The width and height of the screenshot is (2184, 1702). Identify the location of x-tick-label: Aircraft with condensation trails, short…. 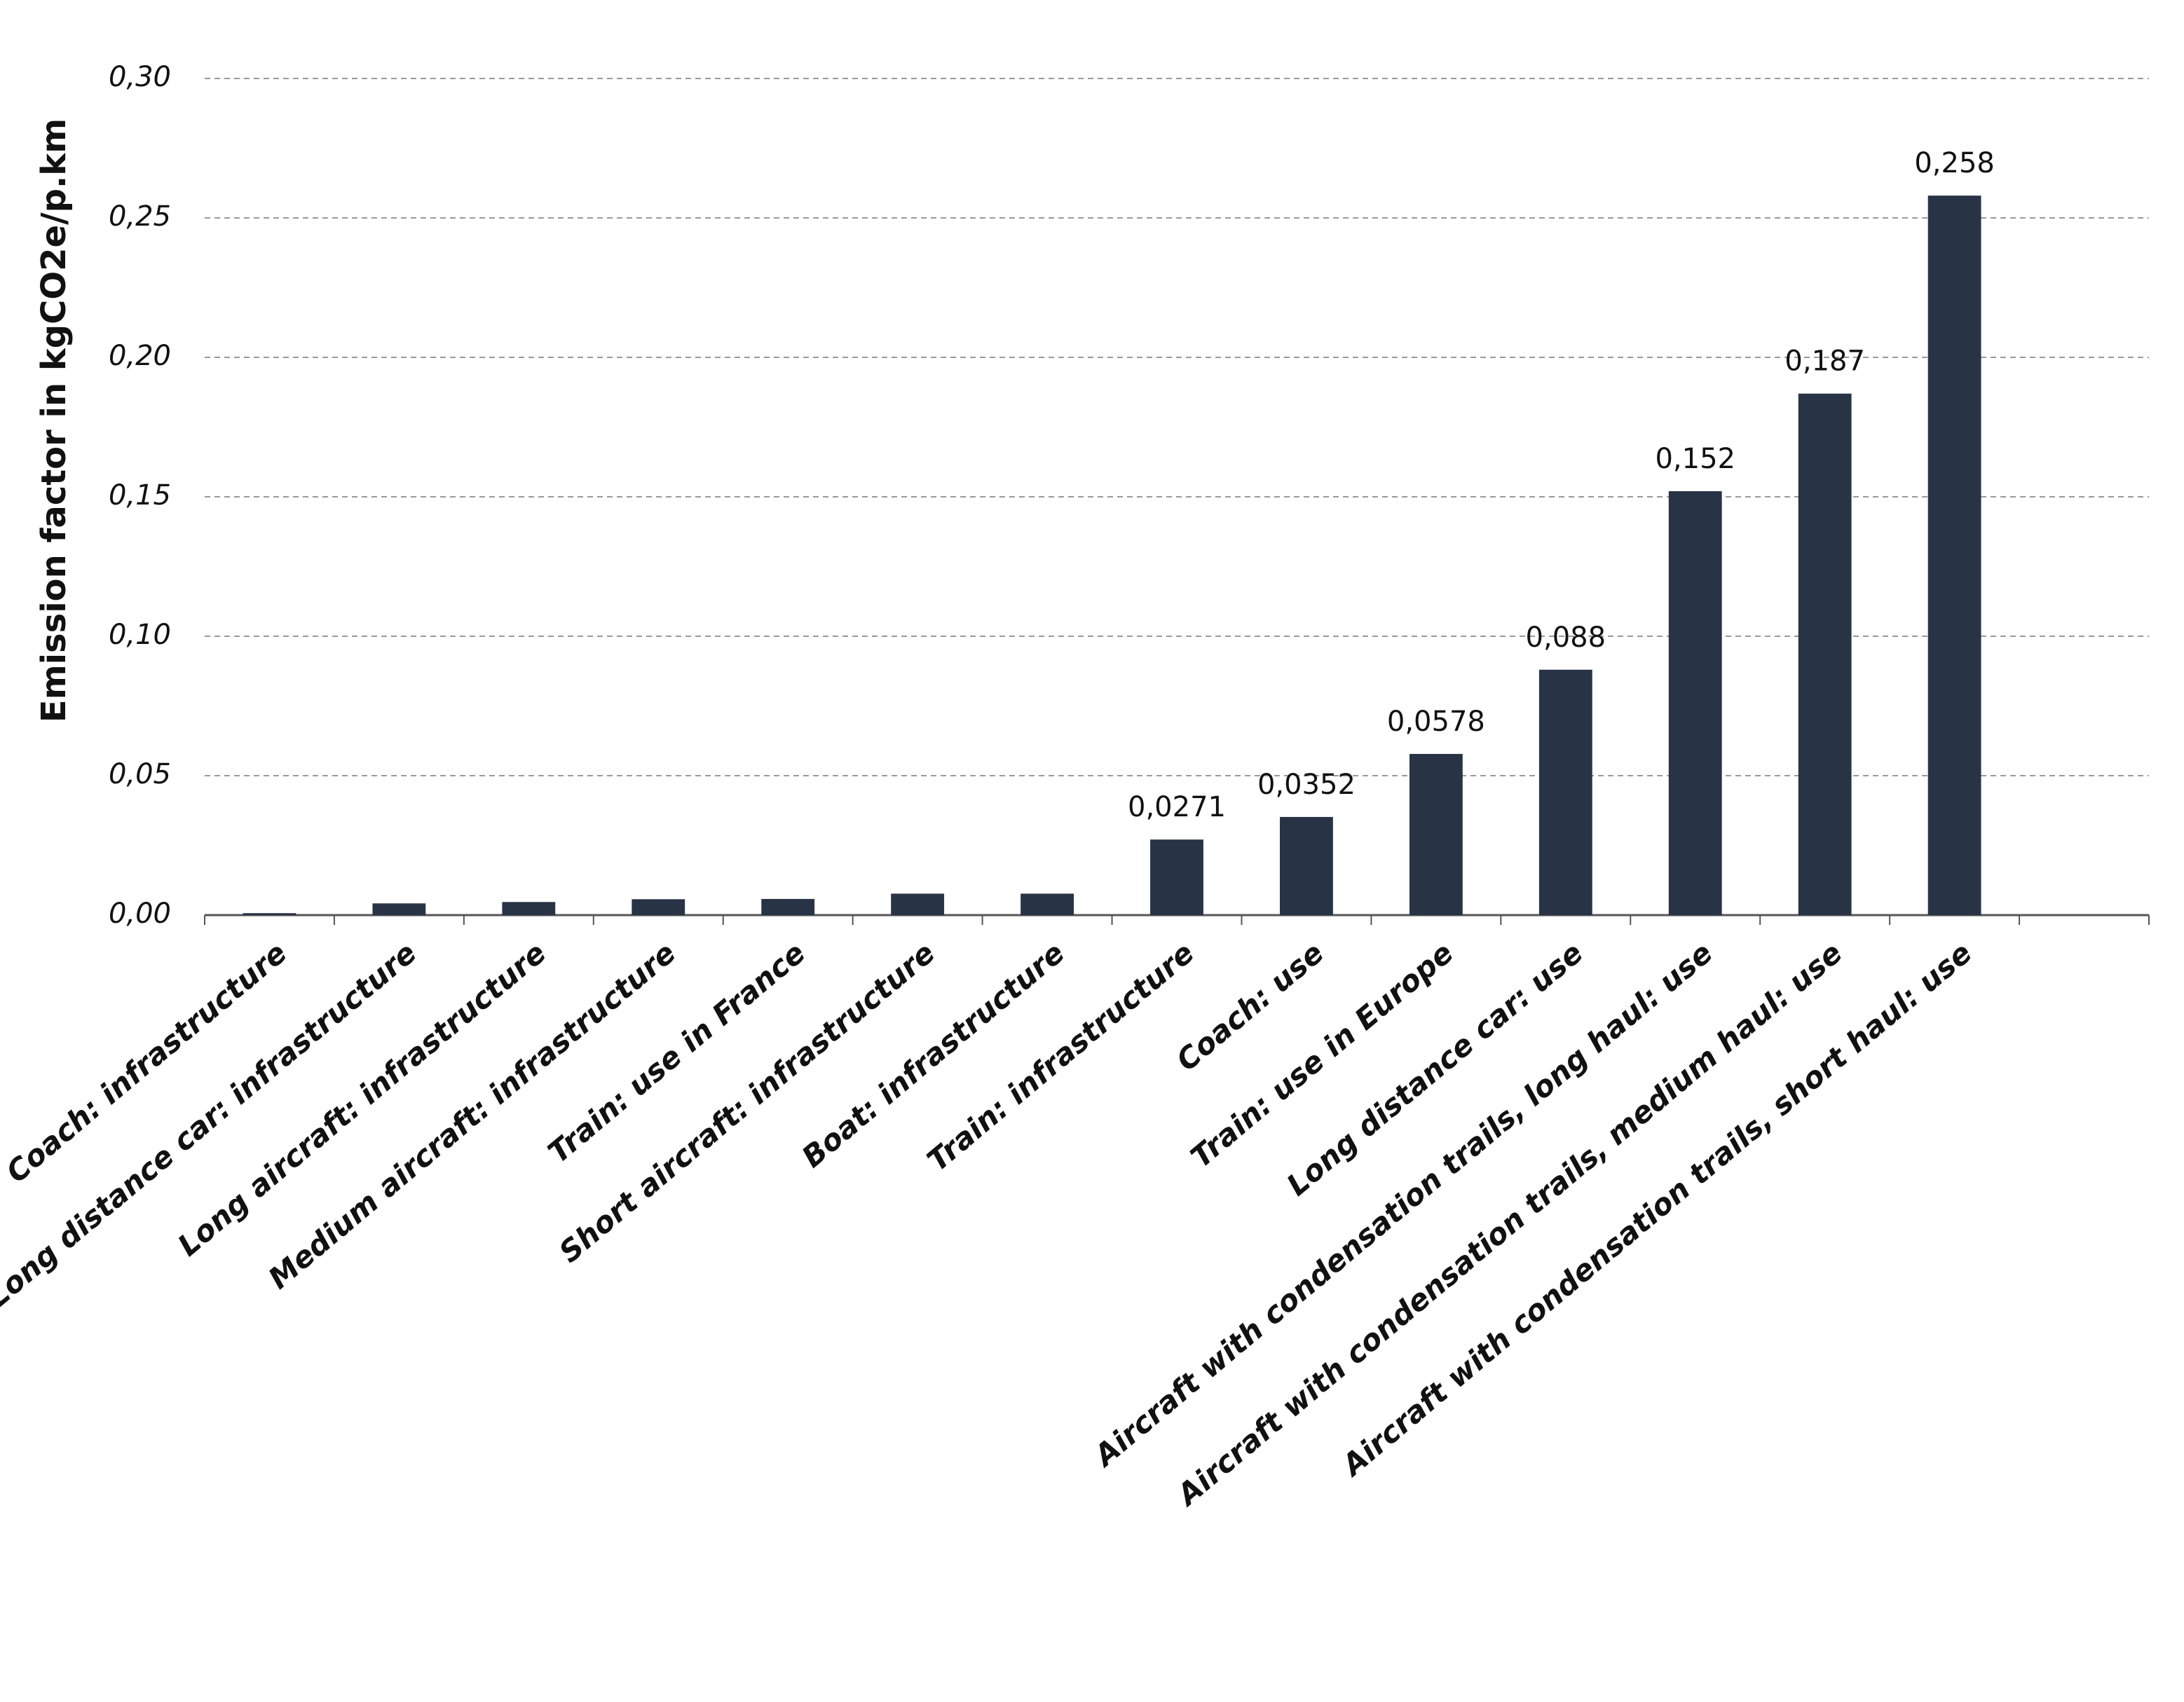
(1656, 1209).